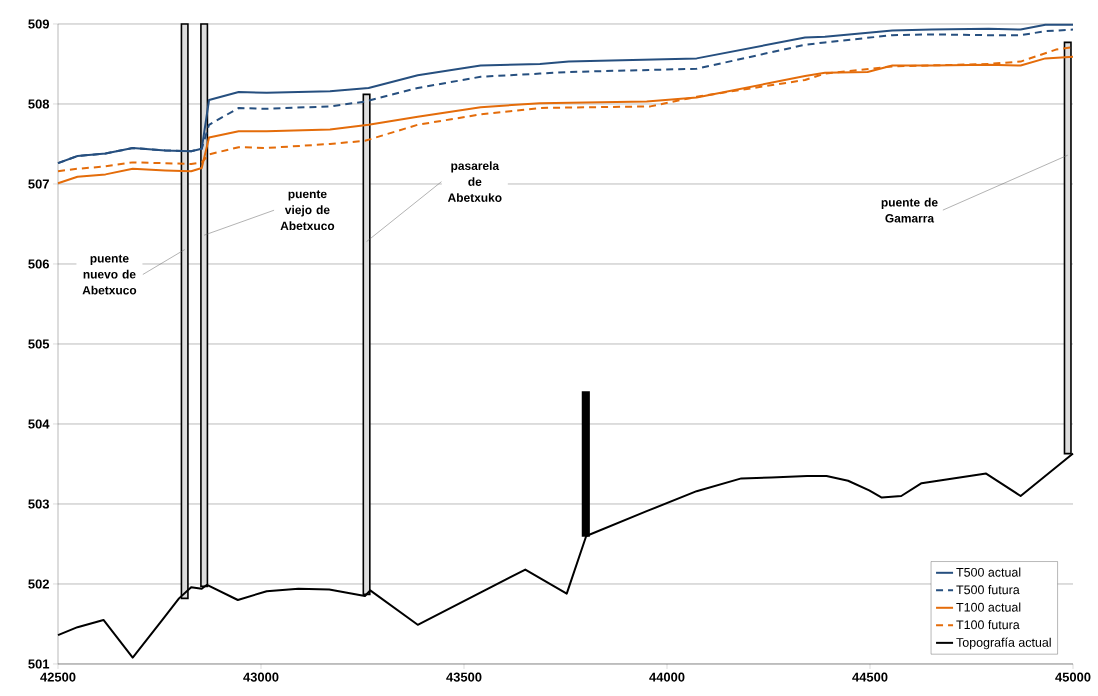 The height and width of the screenshot is (696, 1098). I want to click on y-tick-label: 506, so click(39, 264).